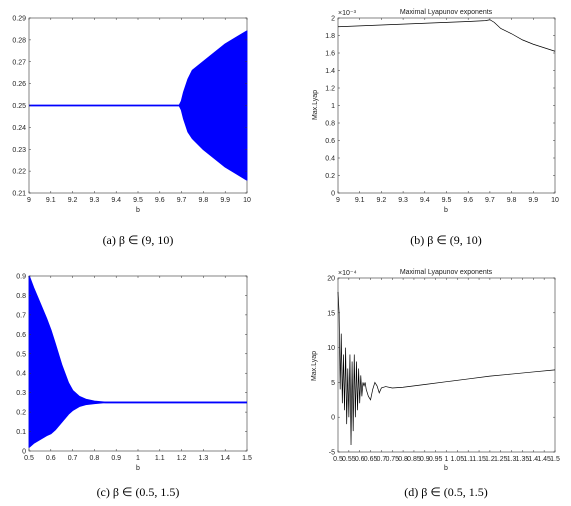  What do you see at coordinates (51, 200) in the screenshot?
I see `x-tick-label: 9.1` at bounding box center [51, 200].